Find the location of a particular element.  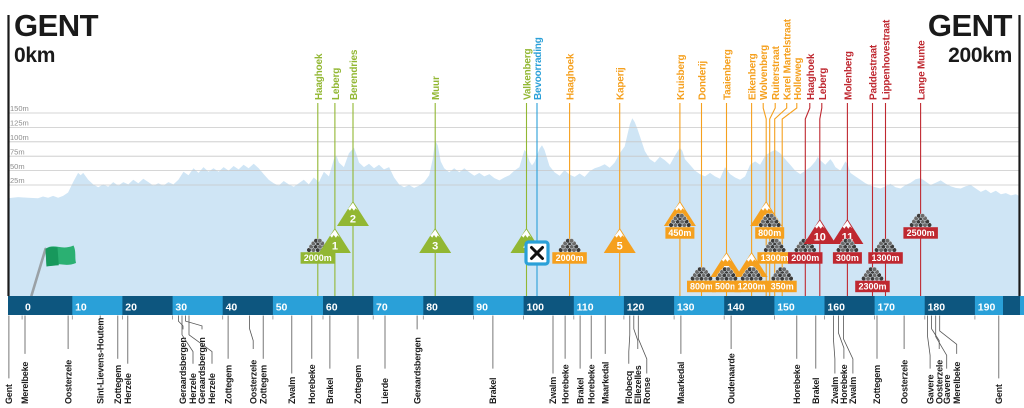

town-tick-gavere is located at coordinates (941, 342).